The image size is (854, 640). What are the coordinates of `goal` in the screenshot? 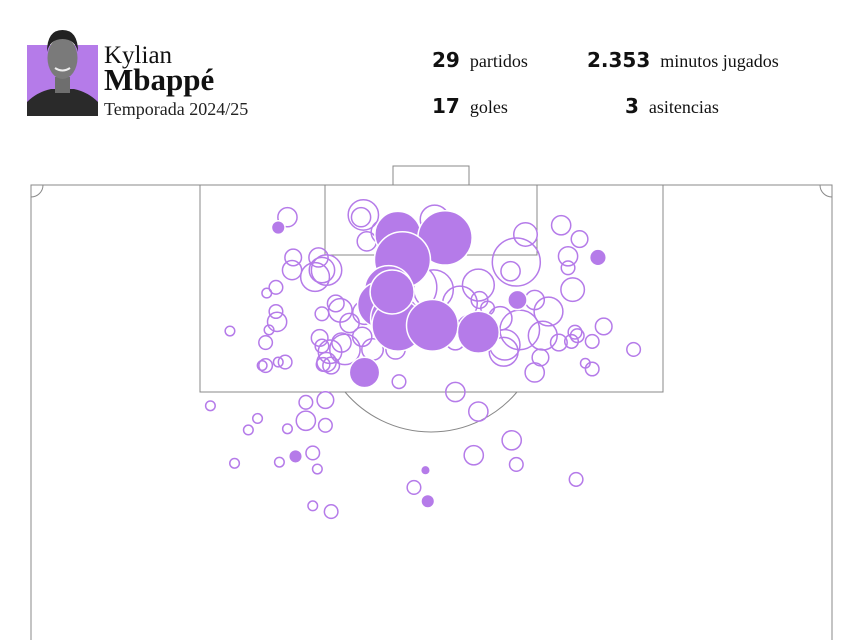 It's located at (431, 175).